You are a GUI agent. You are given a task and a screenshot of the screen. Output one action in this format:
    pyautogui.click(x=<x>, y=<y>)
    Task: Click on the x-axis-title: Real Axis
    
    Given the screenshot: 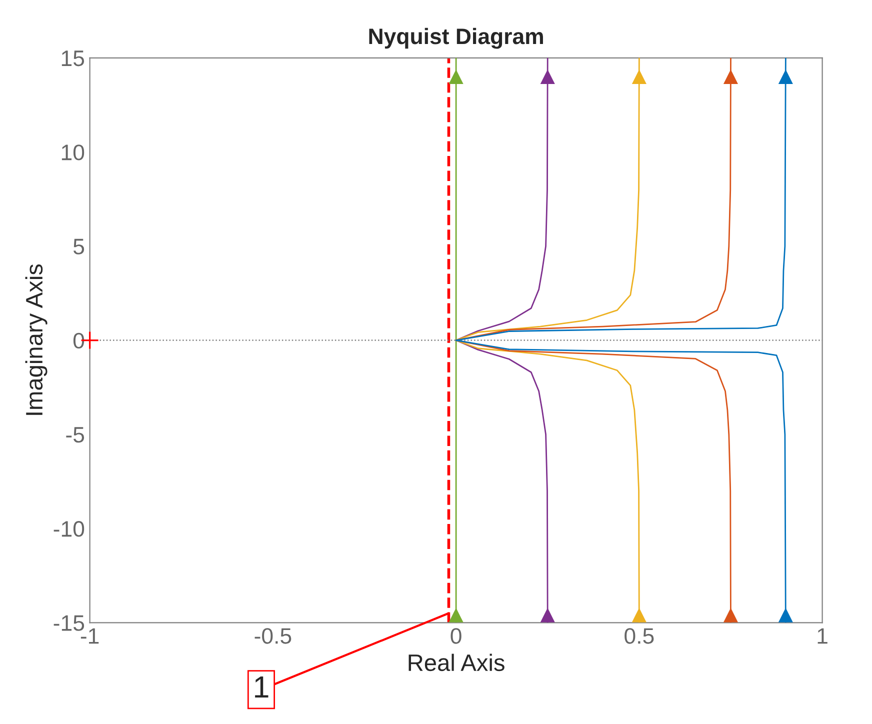 What is the action you would take?
    pyautogui.click(x=456, y=663)
    